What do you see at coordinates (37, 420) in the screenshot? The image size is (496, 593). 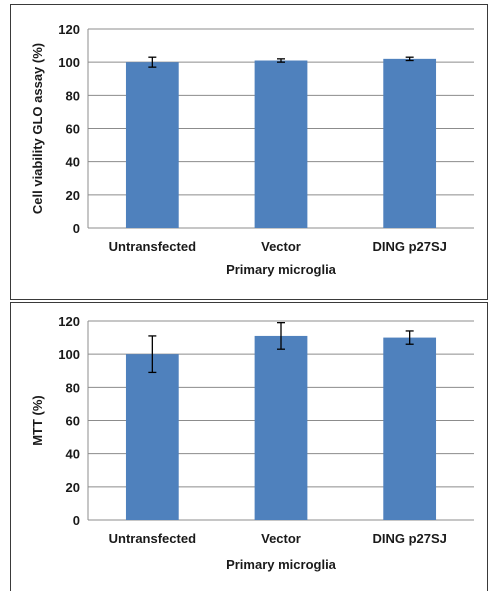 I see `y-axis-title: MTT (%)` at bounding box center [37, 420].